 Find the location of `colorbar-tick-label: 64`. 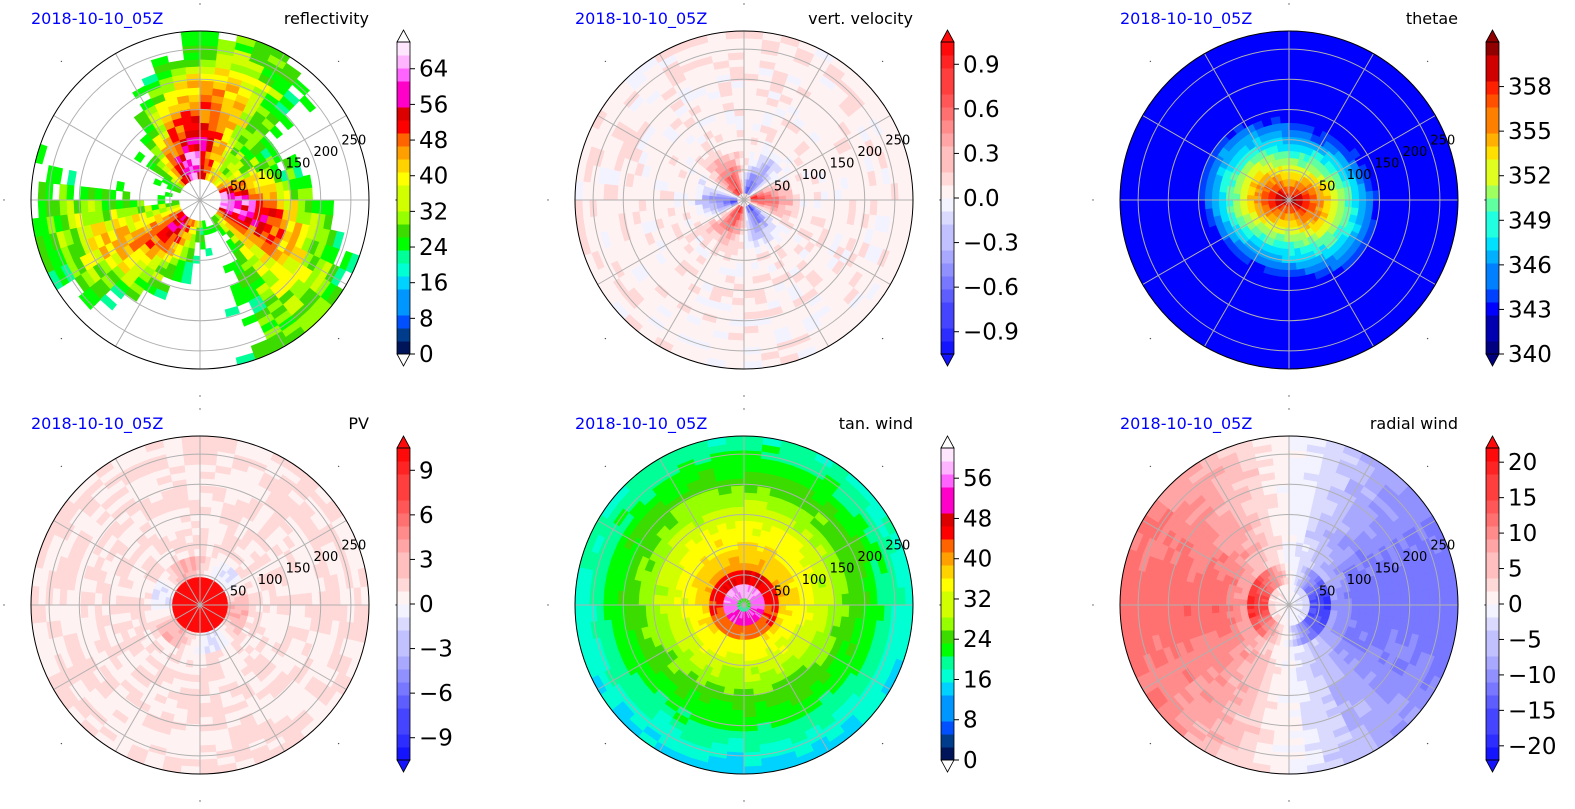

colorbar-tick-label: 64 is located at coordinates (433, 70).